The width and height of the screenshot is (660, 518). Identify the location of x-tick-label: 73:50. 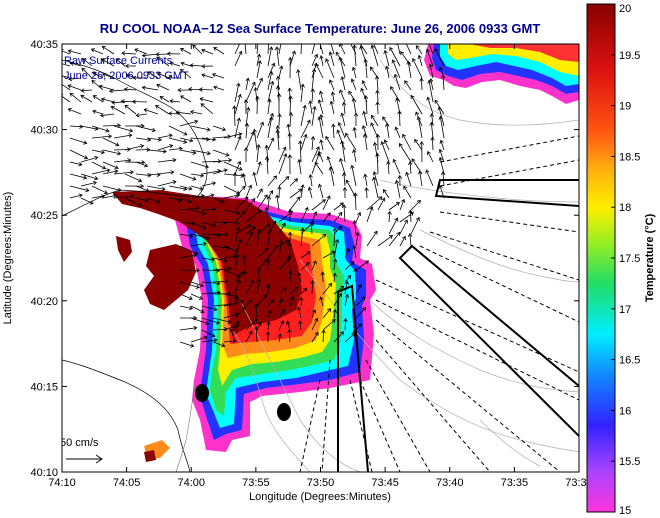
(321, 483).